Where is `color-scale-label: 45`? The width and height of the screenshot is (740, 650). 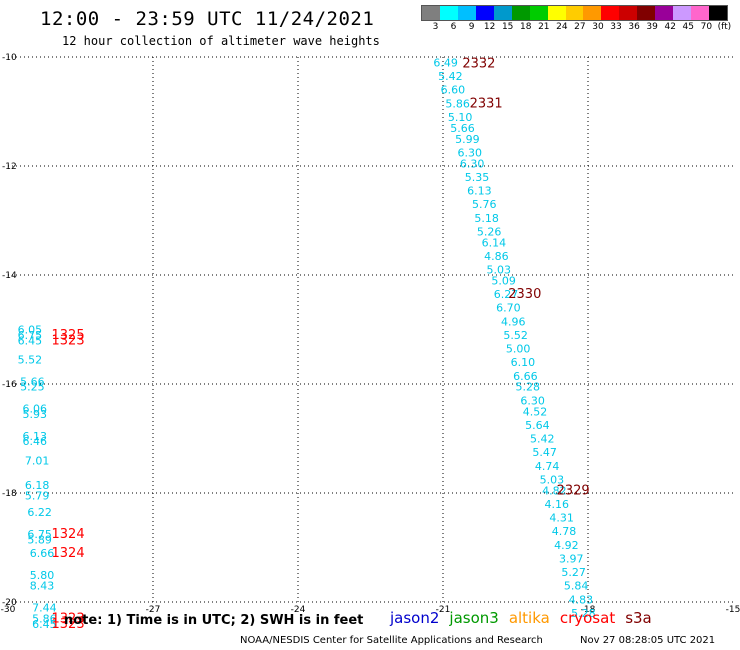
color-scale-label: 45 is located at coordinates (688, 27).